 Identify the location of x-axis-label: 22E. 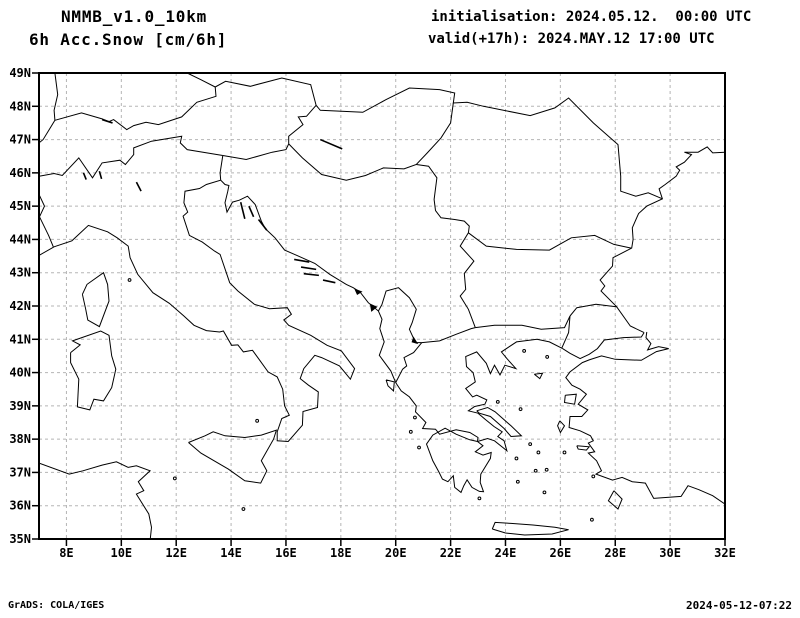
(451, 553).